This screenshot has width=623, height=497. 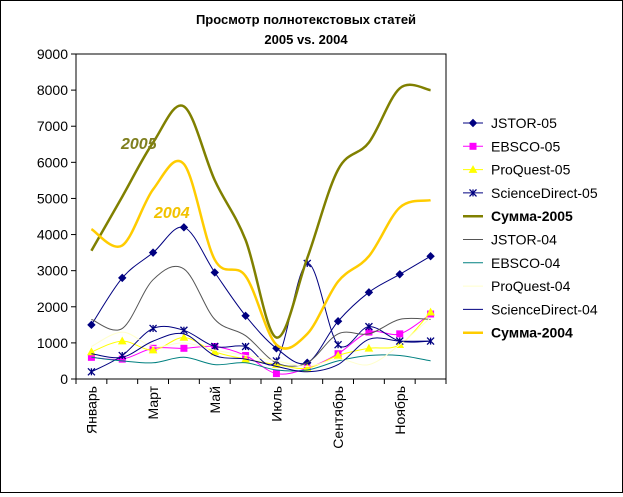 I want to click on legend-entry: Сумма-2005, so click(x=518, y=216).